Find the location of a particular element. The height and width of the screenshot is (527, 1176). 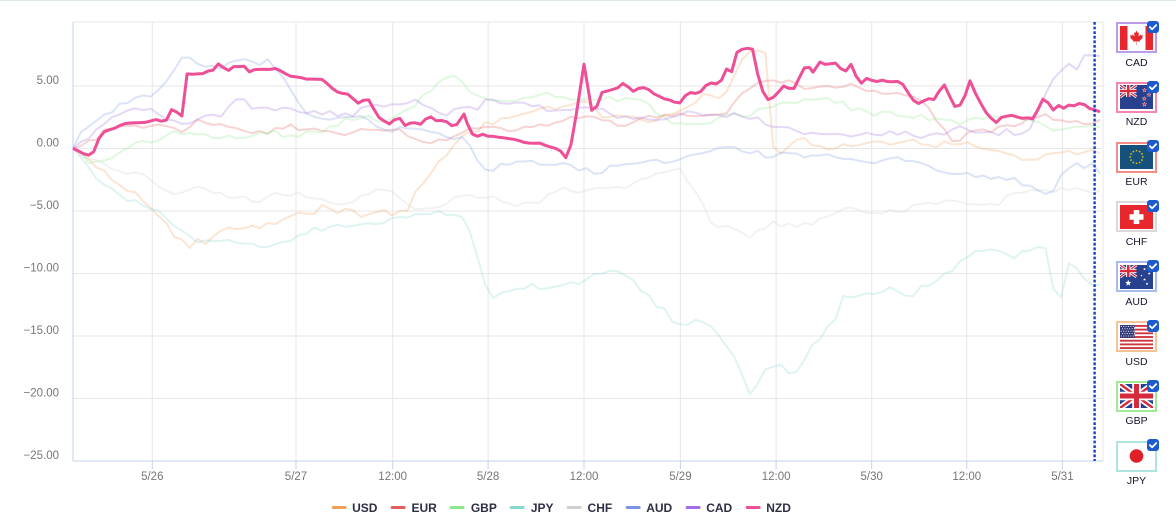

svg-text: −10.00 is located at coordinates (42, 268).